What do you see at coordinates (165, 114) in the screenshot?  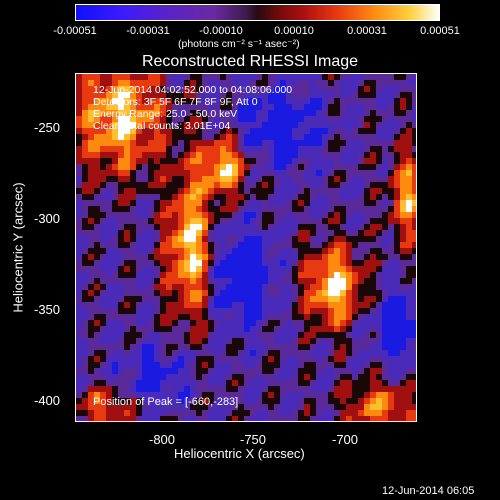 I see `energy-range-text: Energy Range: 25.0 - 50.0 keV` at bounding box center [165, 114].